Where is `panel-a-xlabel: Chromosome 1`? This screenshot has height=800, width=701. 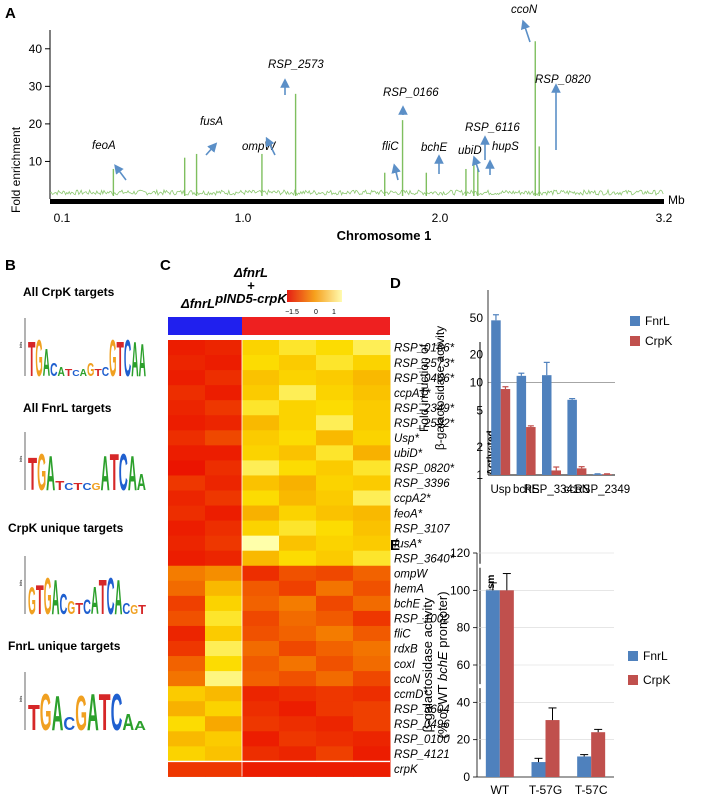 panel-a-xlabel: Chromosome 1 is located at coordinates (384, 235).